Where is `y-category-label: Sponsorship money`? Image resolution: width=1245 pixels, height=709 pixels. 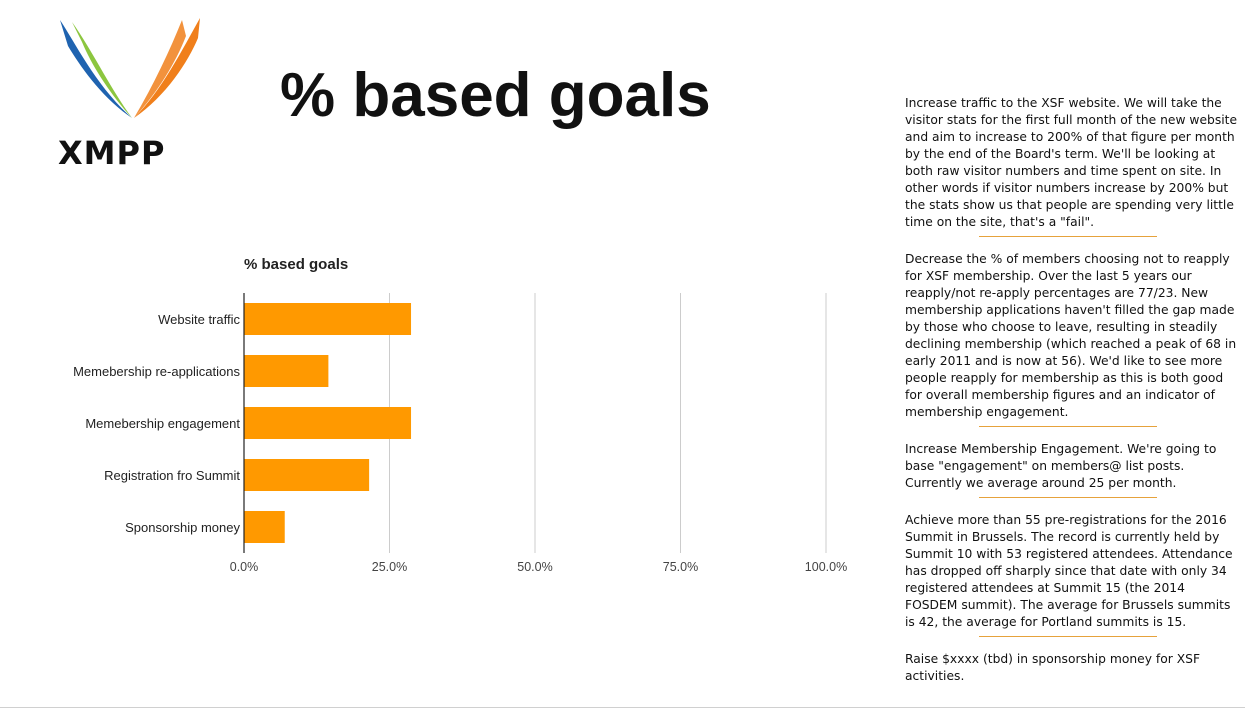 y-category-label: Sponsorship money is located at coordinates (182, 527).